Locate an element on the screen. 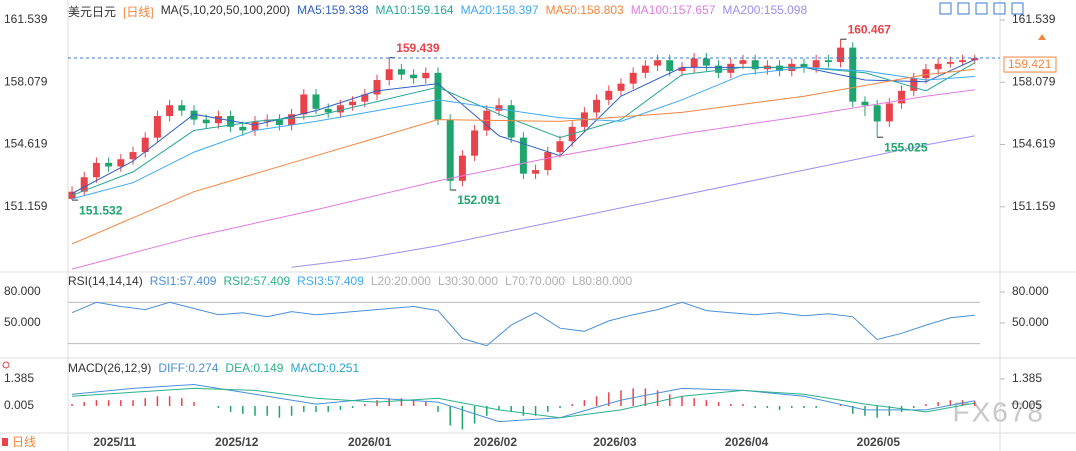 This screenshot has width=1076, height=451. legend-entry: RSI1:57.409 is located at coordinates (183, 281).